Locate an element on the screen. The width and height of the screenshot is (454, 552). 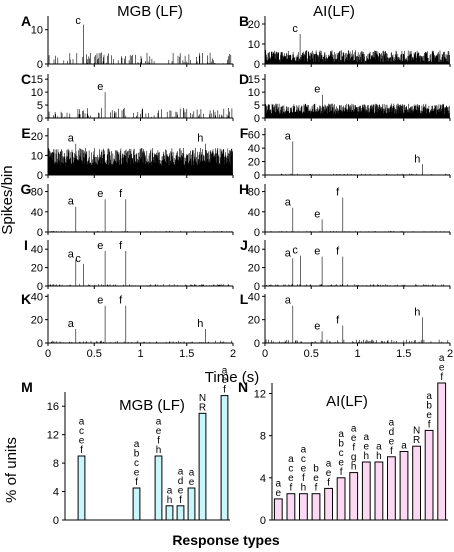
psth-panel-j: Ja c e f 0 20 40 is located at coordinates (345, 265).